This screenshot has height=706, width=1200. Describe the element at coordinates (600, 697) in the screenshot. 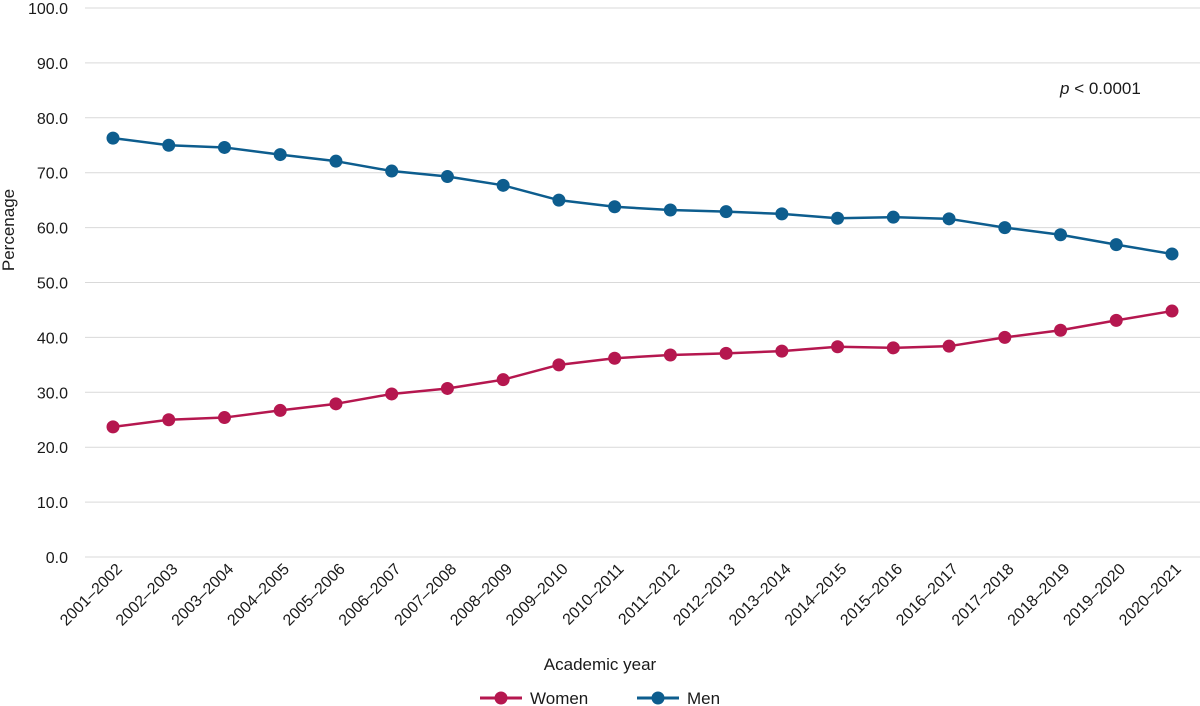

I see `legend: Women Men` at that location.